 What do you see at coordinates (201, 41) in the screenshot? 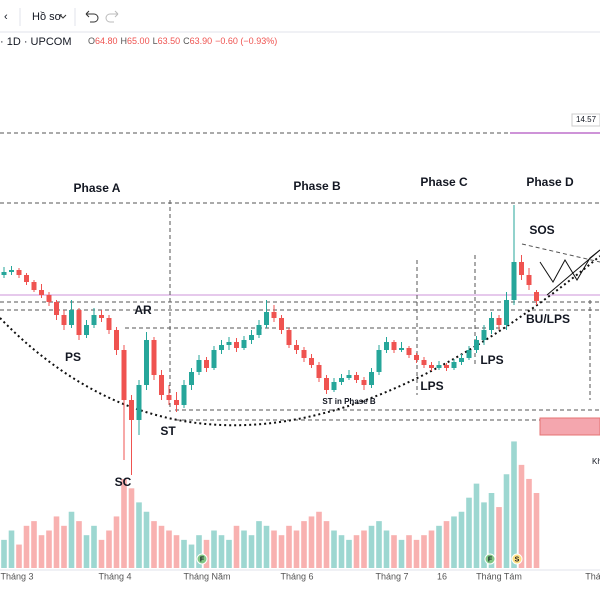
I see `ohlc-value: 63.90` at bounding box center [201, 41].